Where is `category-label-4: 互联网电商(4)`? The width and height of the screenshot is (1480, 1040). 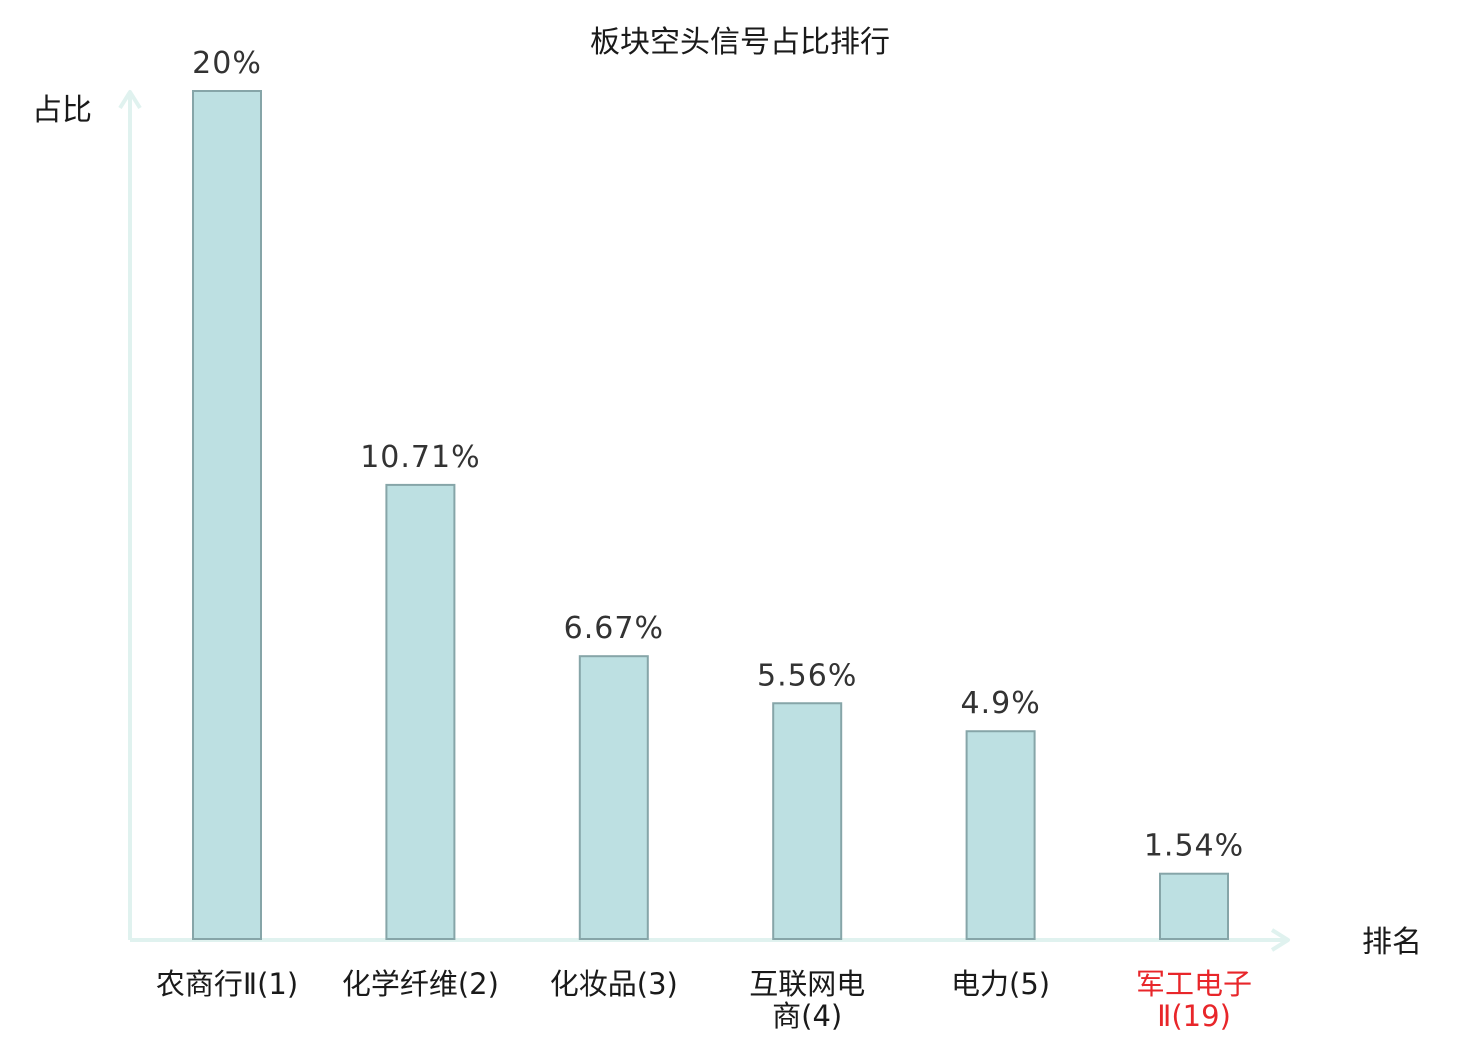
category-label-4: 互联网电商(4) is located at coordinates (807, 1000).